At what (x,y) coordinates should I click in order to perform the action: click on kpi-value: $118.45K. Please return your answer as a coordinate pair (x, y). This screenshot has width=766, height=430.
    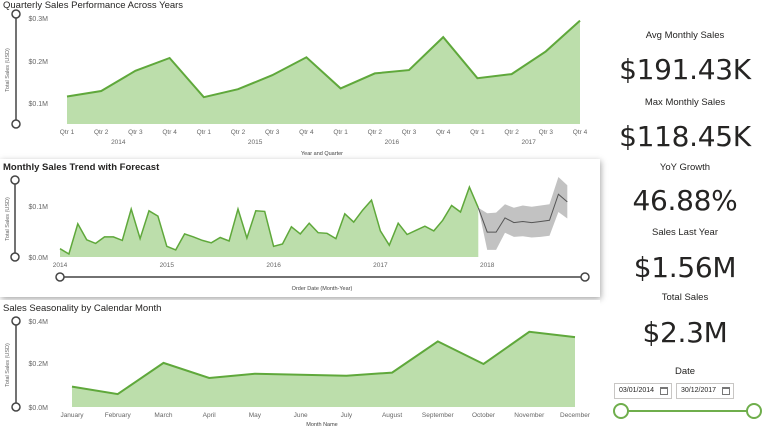
    Looking at the image, I should click on (685, 136).